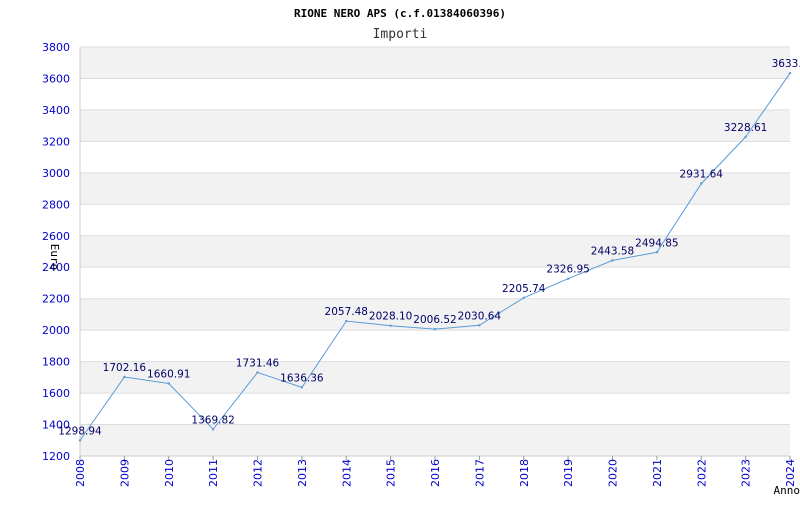 The image size is (800, 505). What do you see at coordinates (786, 64) in the screenshot?
I see `data-label: 3633.6` at bounding box center [786, 64].